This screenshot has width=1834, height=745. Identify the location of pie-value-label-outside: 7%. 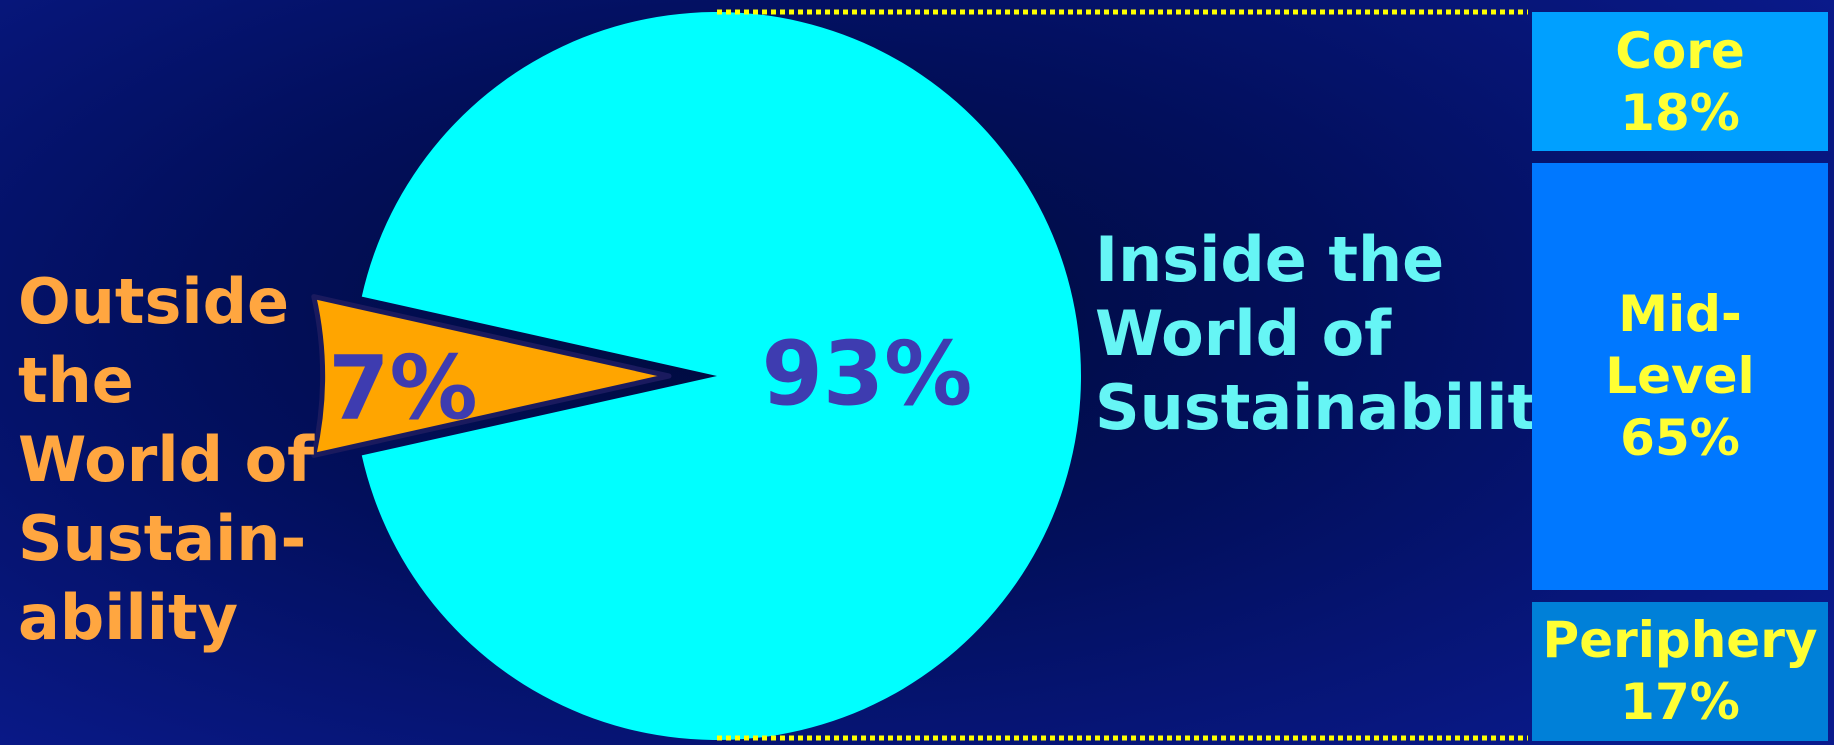
(402, 388).